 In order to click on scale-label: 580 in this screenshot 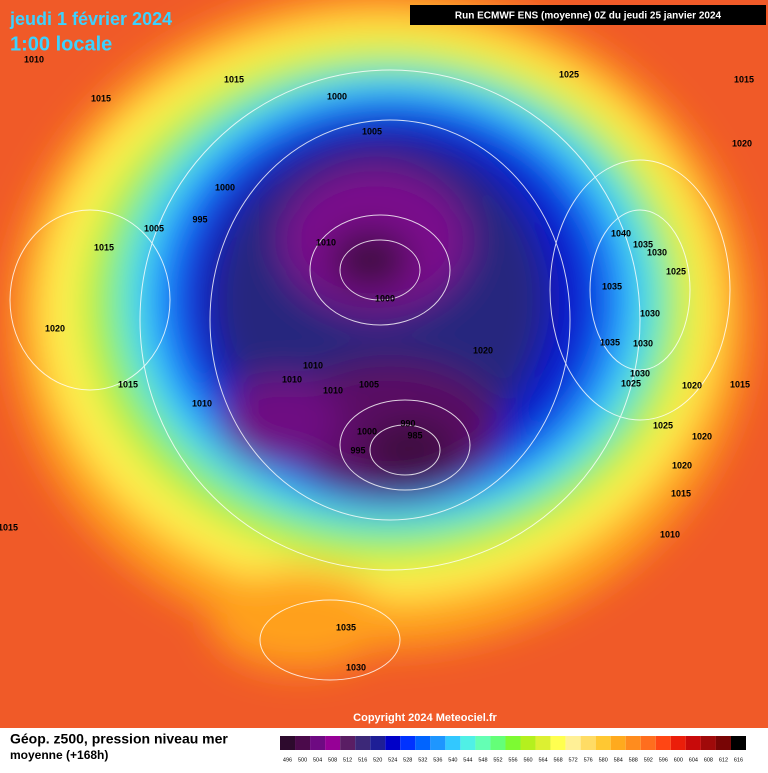, I will do `click(603, 760)`.